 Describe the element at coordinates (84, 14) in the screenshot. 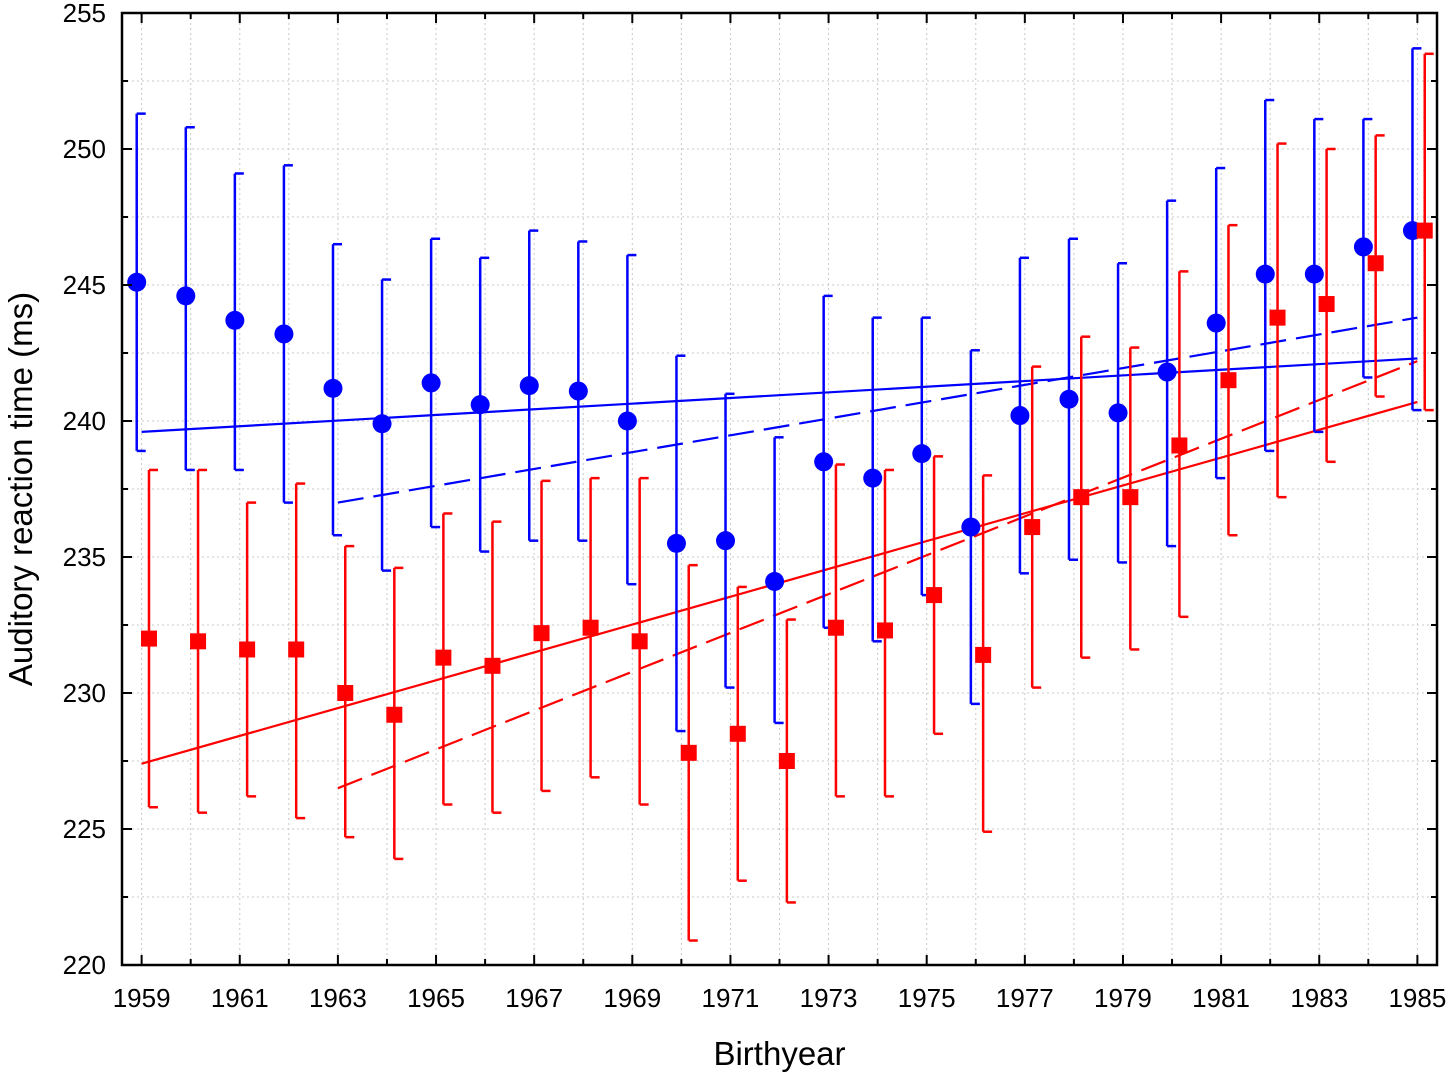

I see `y-tick-label: 255` at that location.